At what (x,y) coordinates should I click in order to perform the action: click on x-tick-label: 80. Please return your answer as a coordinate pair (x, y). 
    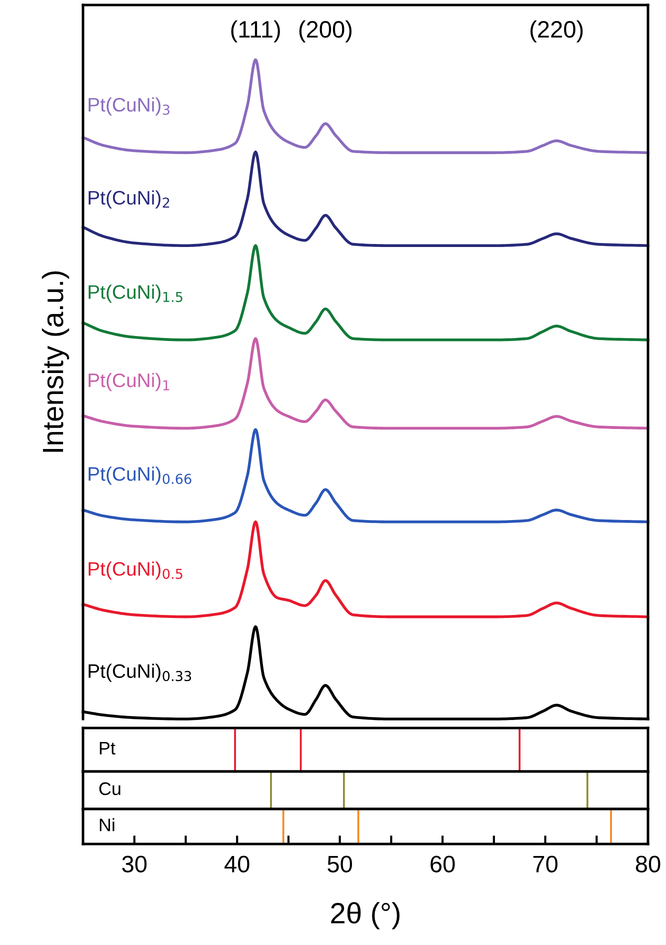
    Looking at the image, I should click on (648, 864).